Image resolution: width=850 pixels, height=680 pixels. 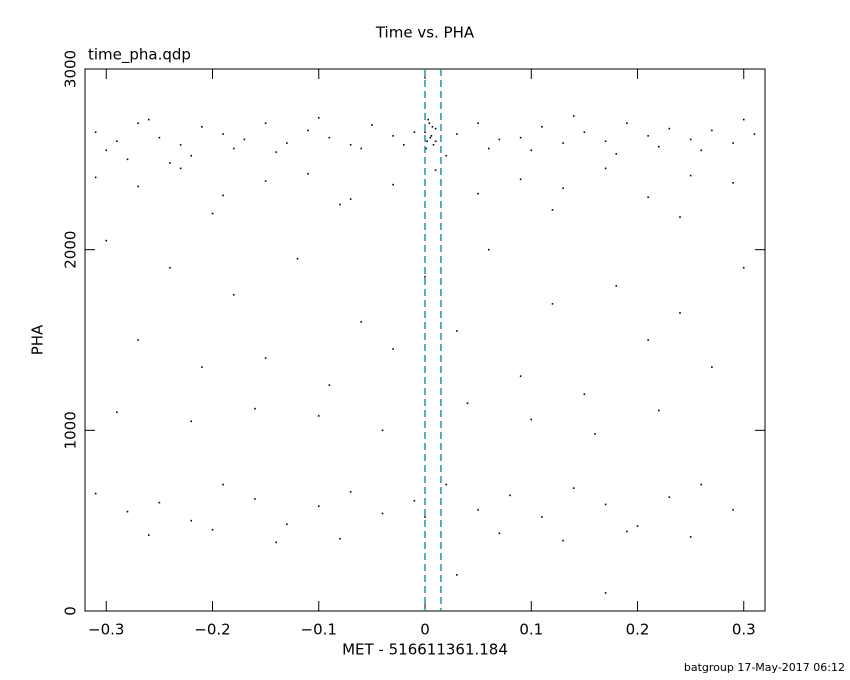 What do you see at coordinates (212, 630) in the screenshot?
I see `x-tick-label: −0.2` at bounding box center [212, 630].